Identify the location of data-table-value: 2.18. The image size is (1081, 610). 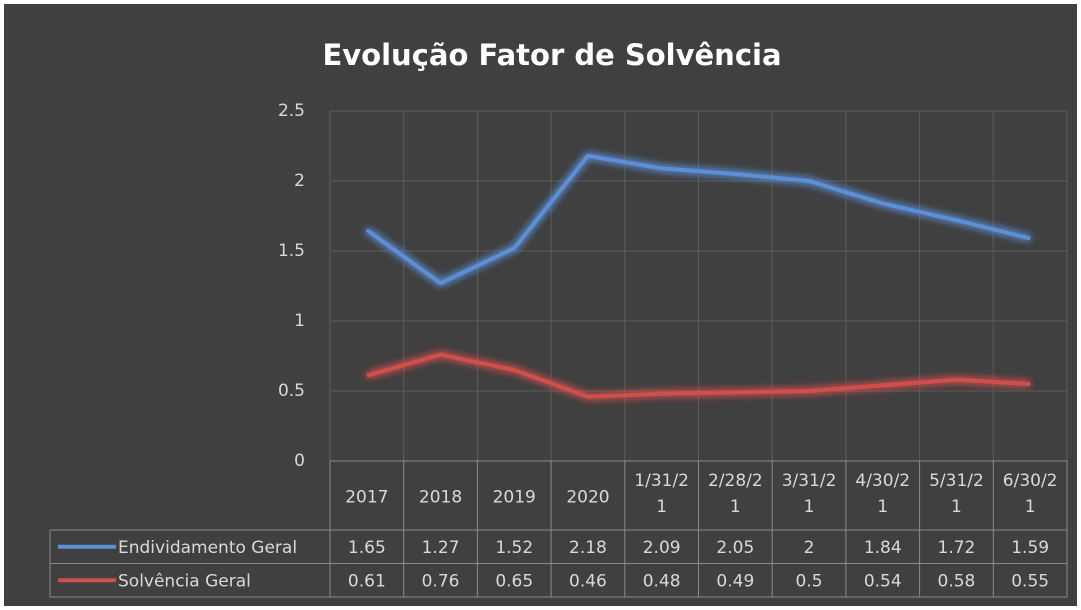
(588, 548).